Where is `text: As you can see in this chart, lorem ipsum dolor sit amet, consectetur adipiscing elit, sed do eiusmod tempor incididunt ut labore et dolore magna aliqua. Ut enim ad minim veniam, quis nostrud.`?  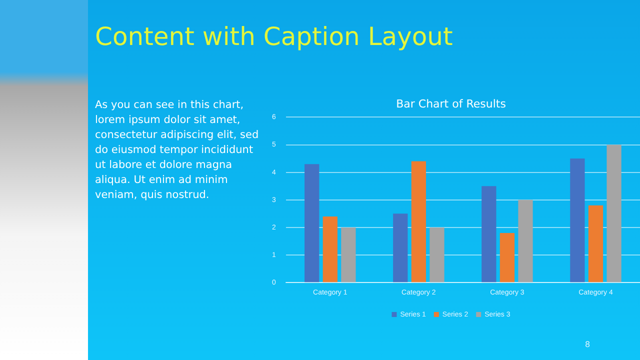
text: As you can see in this chart, lorem ipsum dolor sit amet, consectetur adipiscing elit, sed do eiusmod tempor incididunt ut labore et dolore magna aliqua. Ut enim ad minim veniam, quis nostrud. is located at coordinates (177, 150).